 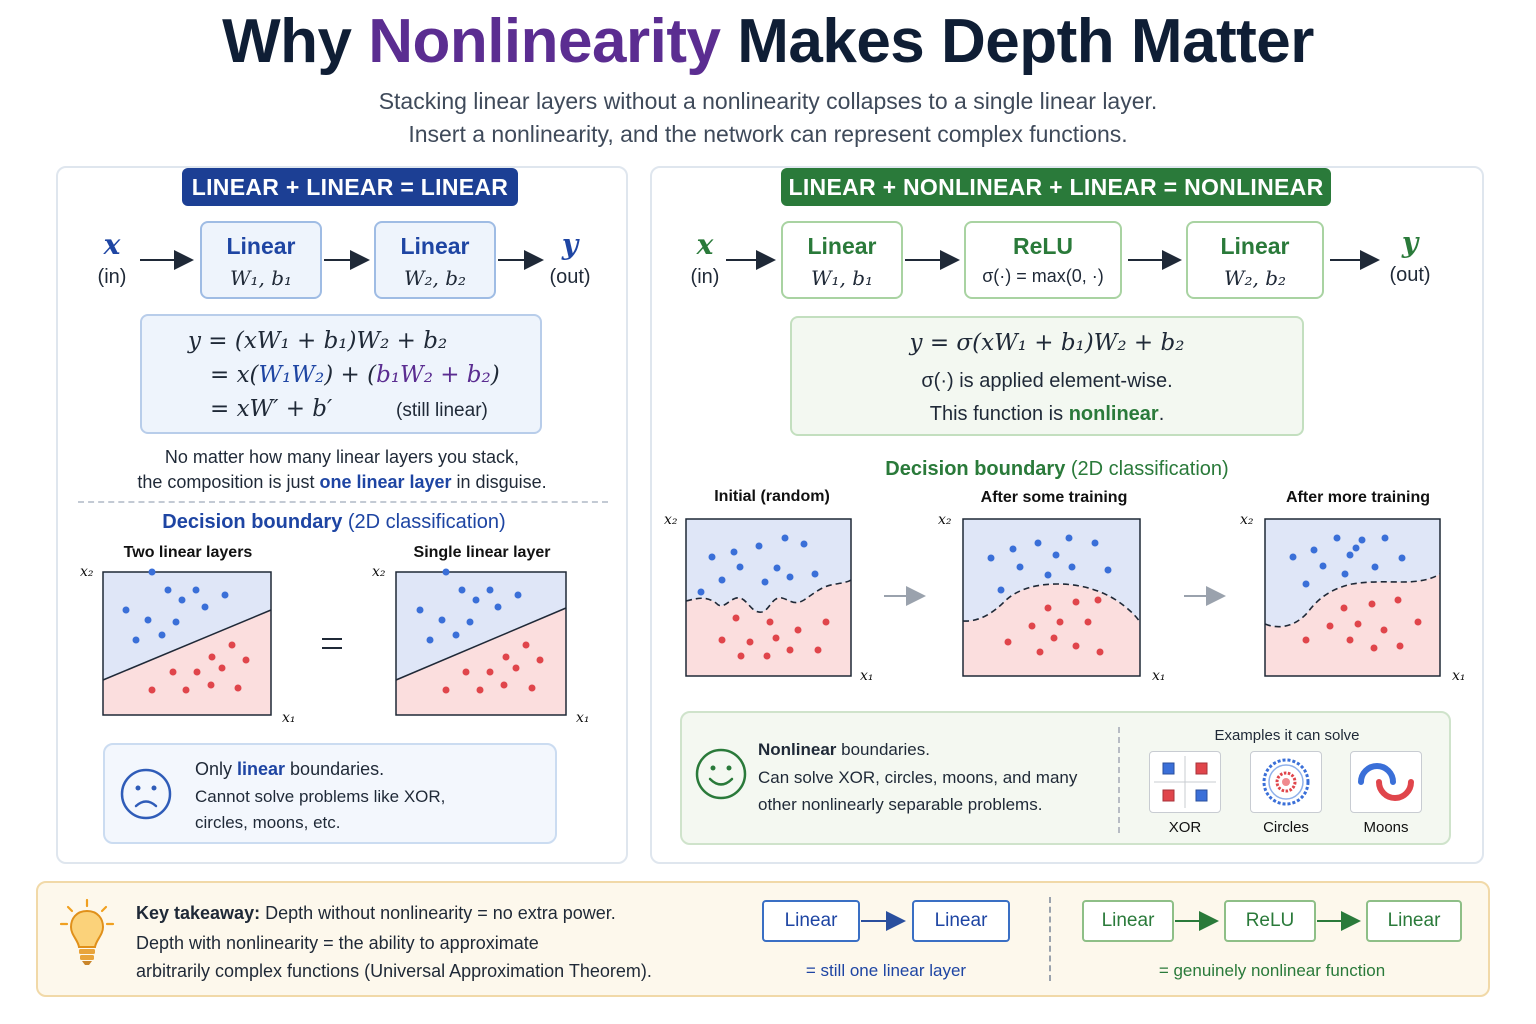 What do you see at coordinates (1286, 782) in the screenshot?
I see `circles-example-icon` at bounding box center [1286, 782].